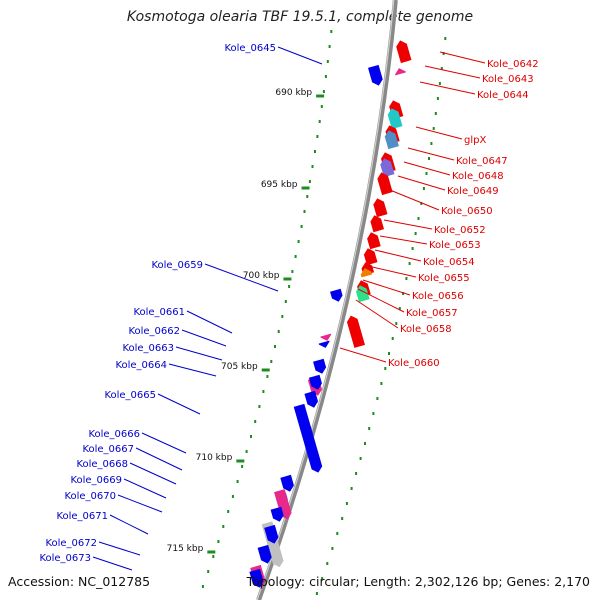 Image resolution: width=600 pixels, height=600 pixels. I want to click on reverse-gene-label: Kole_0643, so click(508, 79).